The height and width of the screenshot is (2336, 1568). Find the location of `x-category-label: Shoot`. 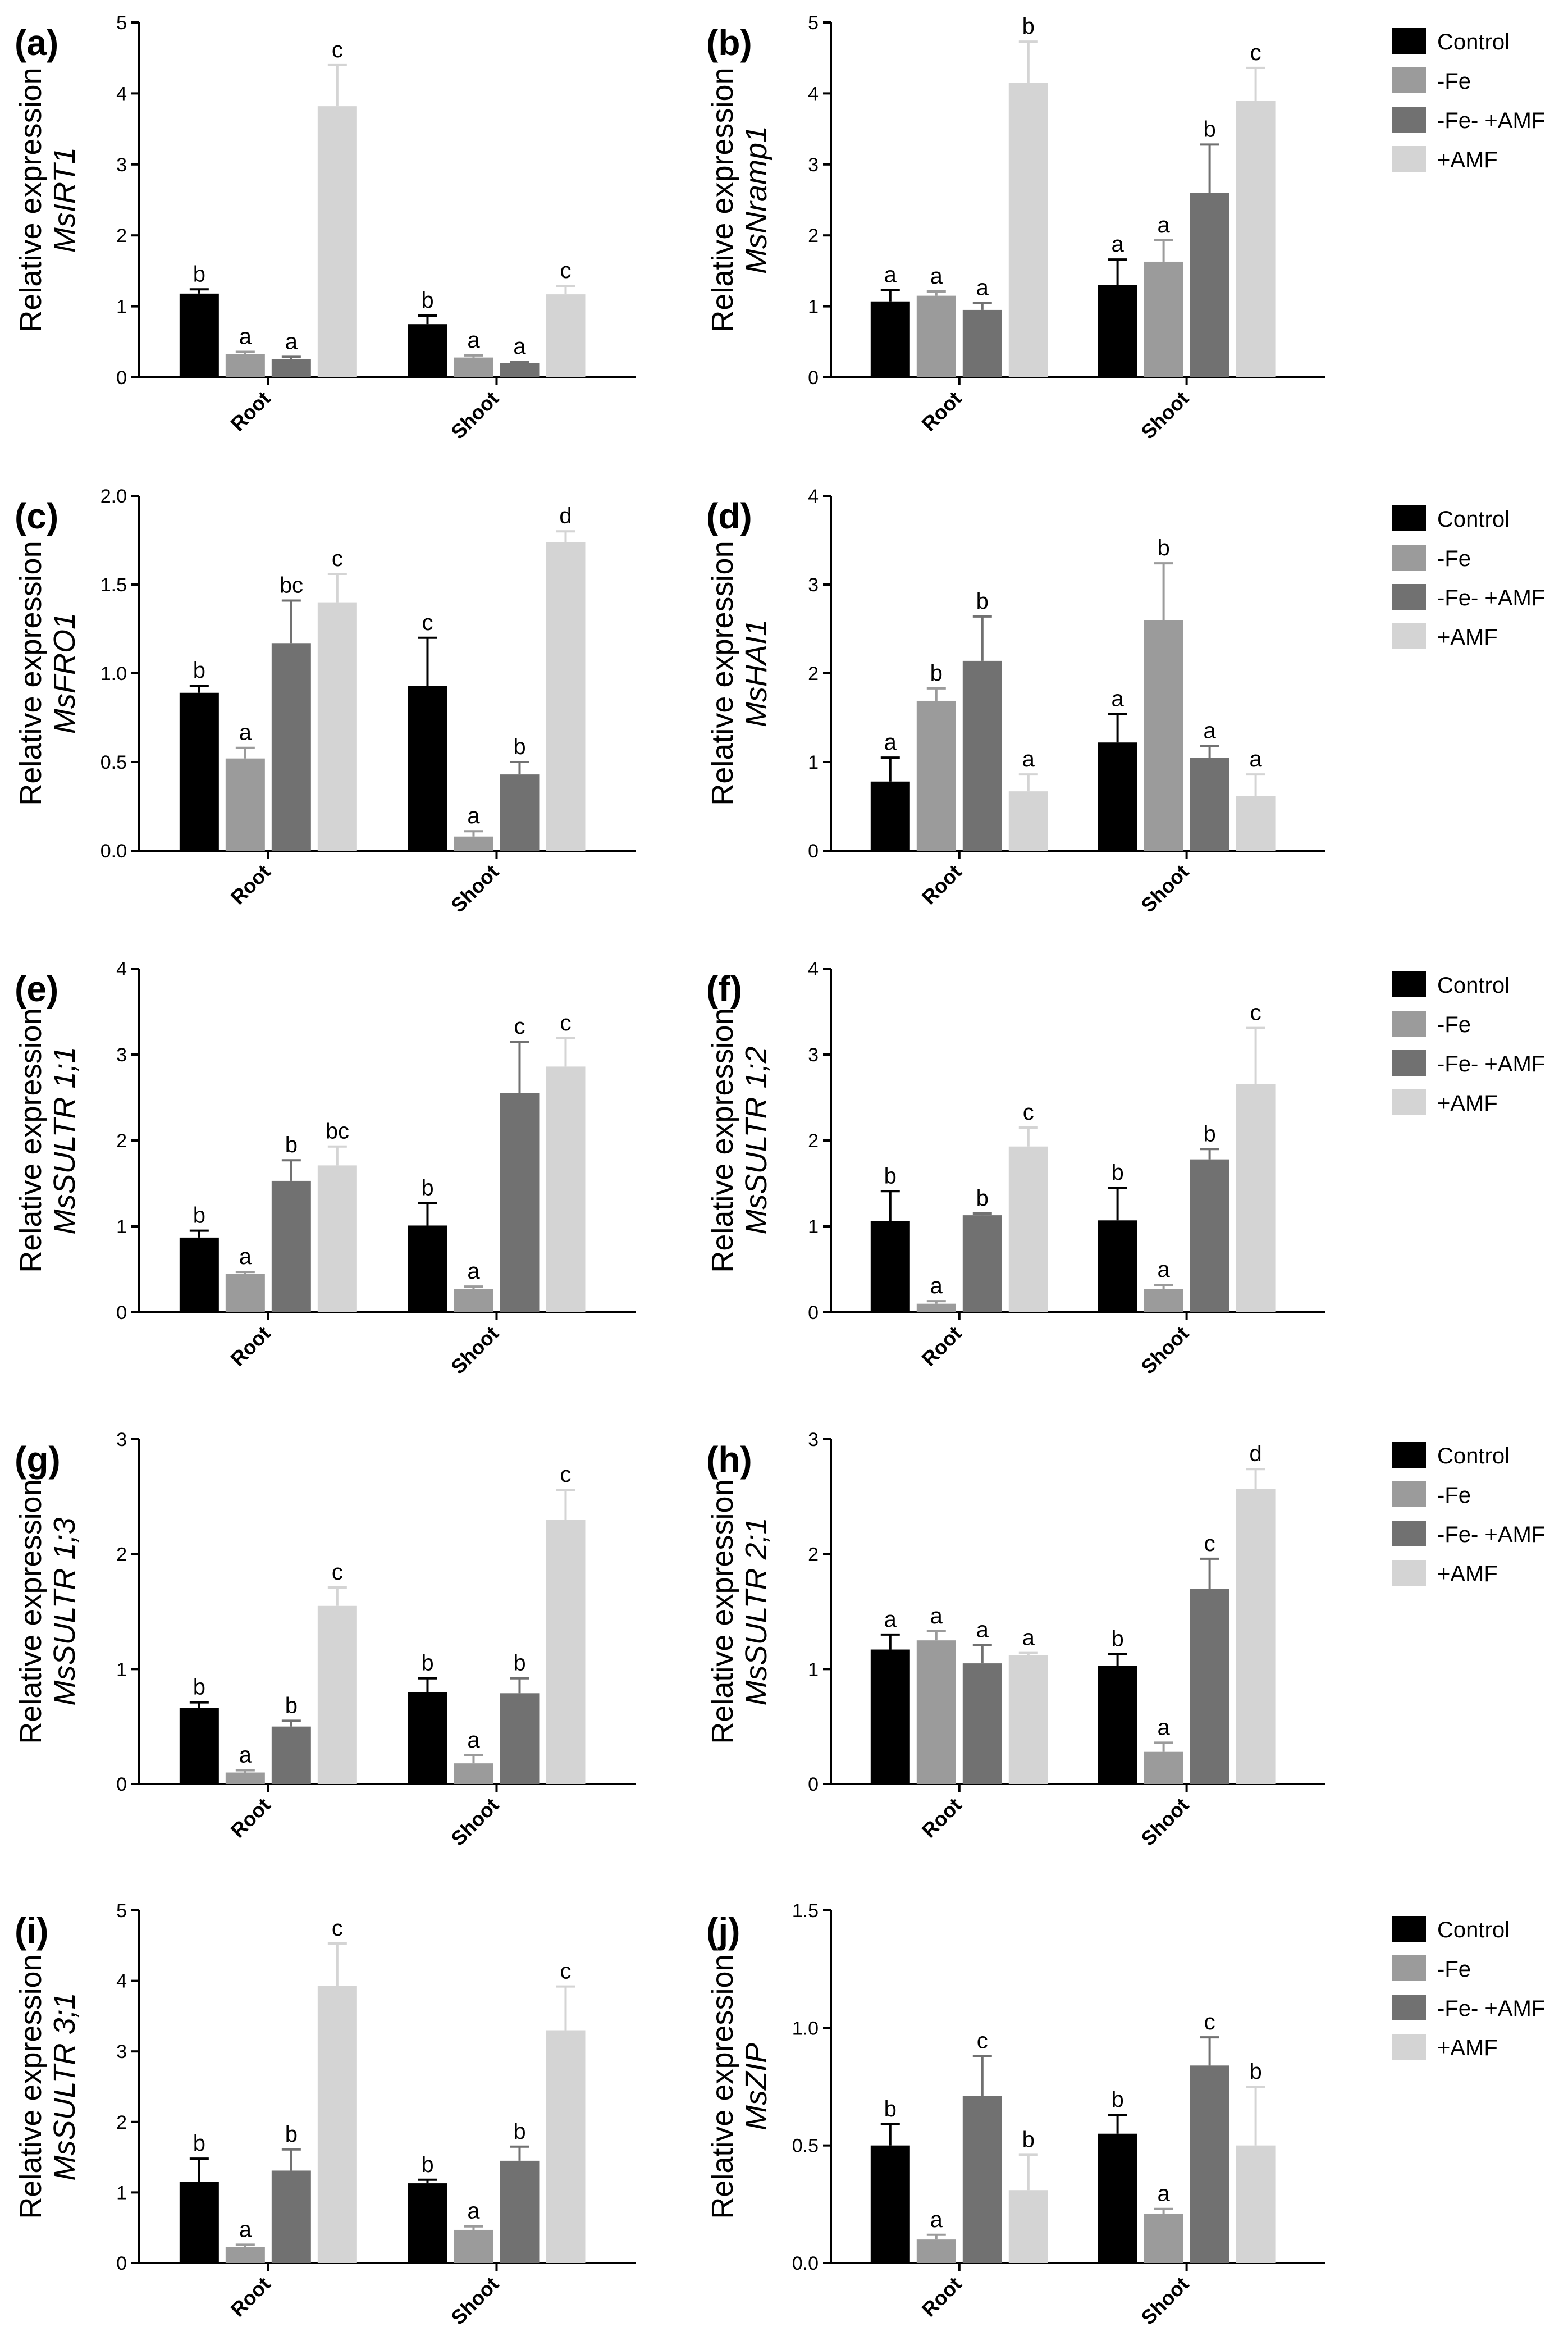

x-category-label: Shoot is located at coordinates (1164, 1822).